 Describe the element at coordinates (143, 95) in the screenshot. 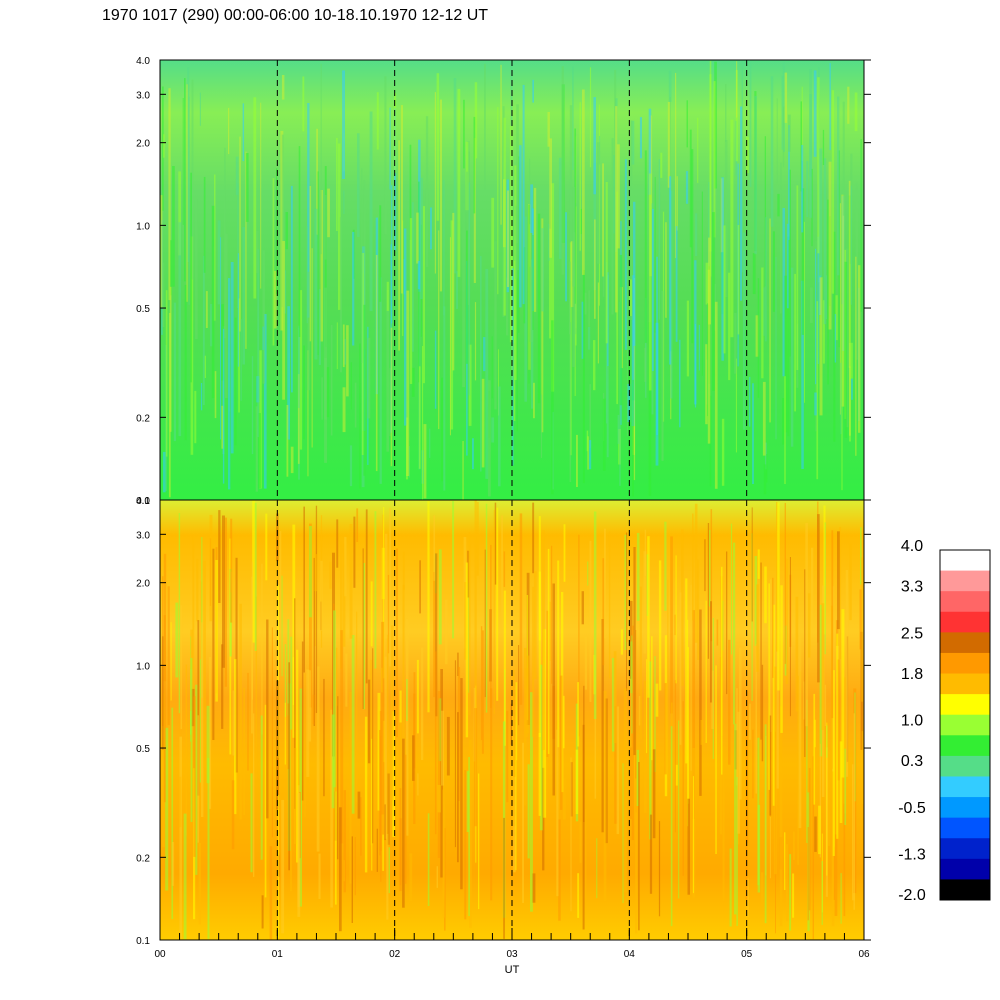

I see `upper-y-tick-label: 3.0` at that location.